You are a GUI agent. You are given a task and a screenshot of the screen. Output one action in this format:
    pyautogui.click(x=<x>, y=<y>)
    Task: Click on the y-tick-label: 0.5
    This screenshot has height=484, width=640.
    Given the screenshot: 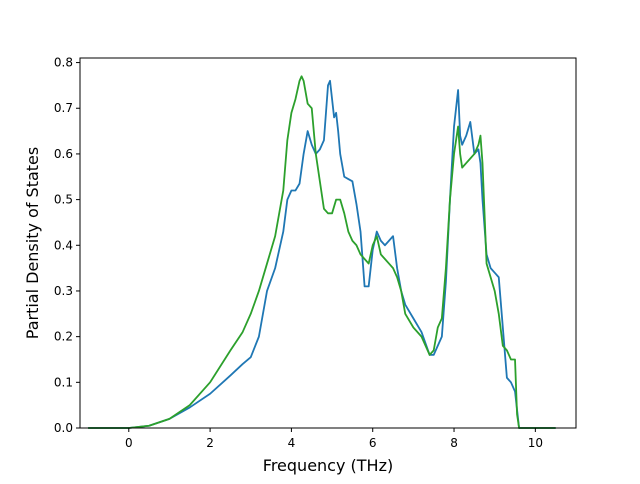 What is the action you would take?
    pyautogui.click(x=63, y=200)
    